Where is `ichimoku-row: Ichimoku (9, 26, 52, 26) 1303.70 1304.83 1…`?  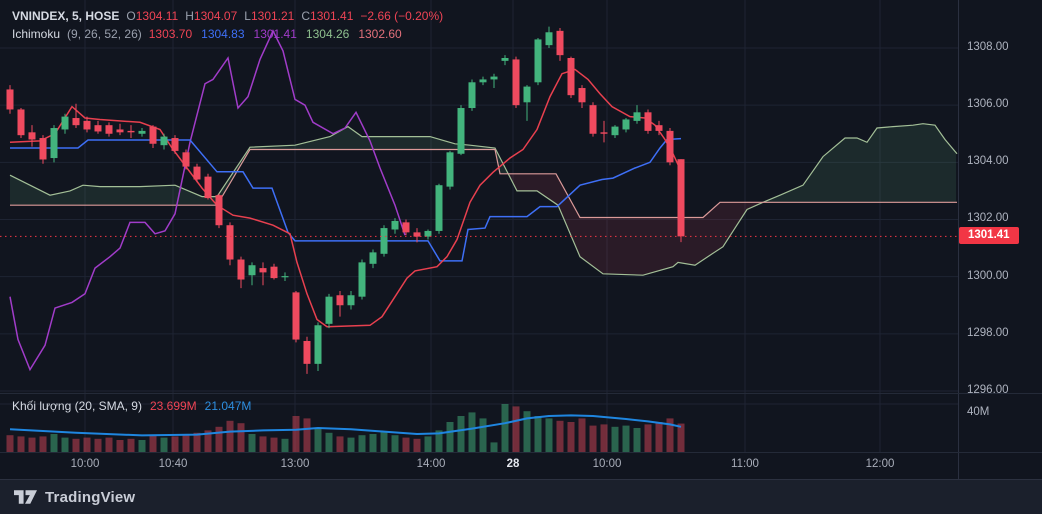 ichimoku-row: Ichimoku (9, 26, 52, 26) 1303.70 1304.83 1… is located at coordinates (227, 34).